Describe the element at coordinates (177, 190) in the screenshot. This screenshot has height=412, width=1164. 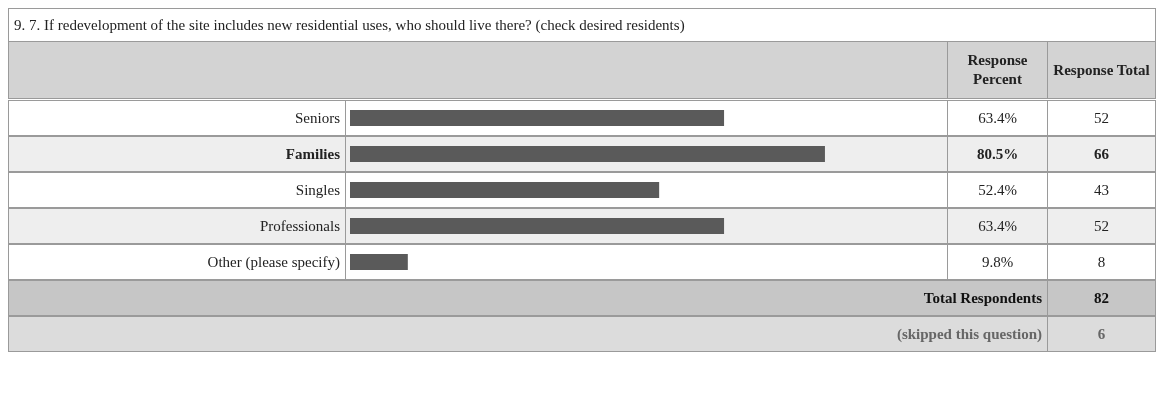
I see `y-tick-label: Singles` at that location.